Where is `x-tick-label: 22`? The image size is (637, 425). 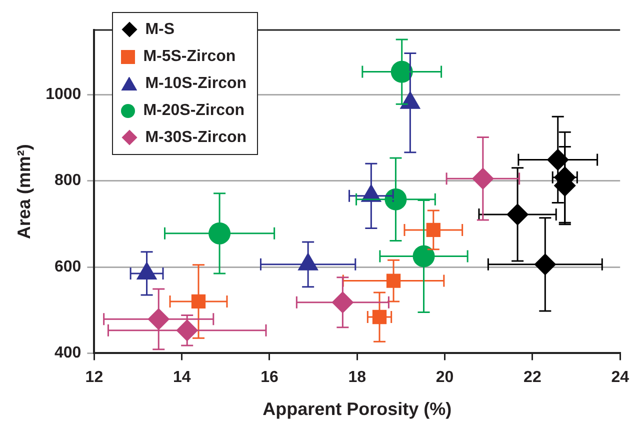
x-tick-label: 22 is located at coordinates (533, 377).